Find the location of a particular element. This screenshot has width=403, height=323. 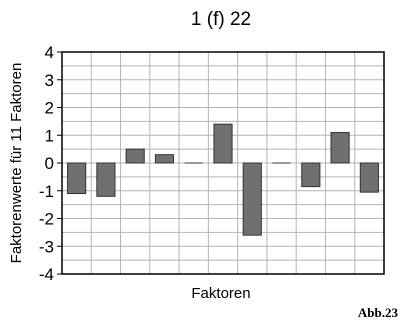

y-axis-label: Faktorenwerte für 11 Faktoren is located at coordinates (16, 163).